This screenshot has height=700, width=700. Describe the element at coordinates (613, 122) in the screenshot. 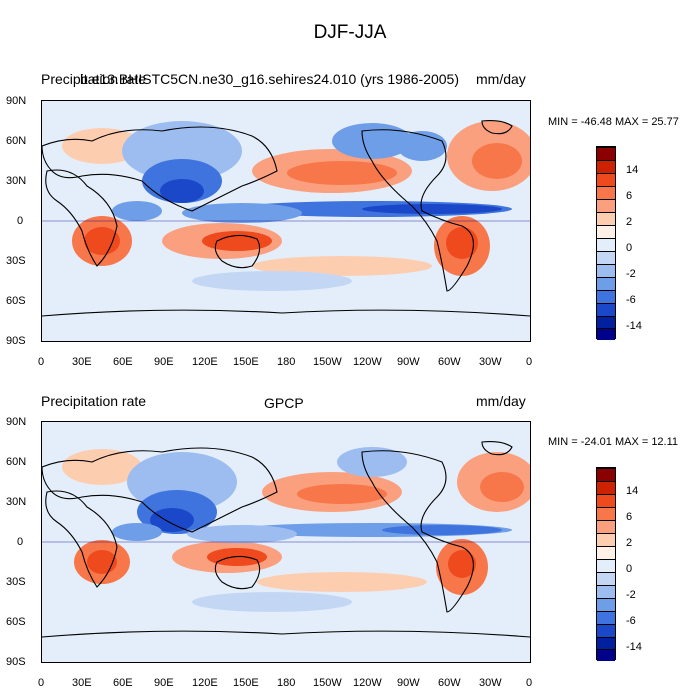

I see `min-max-label: MIN = -46.48 MAX = 25.77` at that location.